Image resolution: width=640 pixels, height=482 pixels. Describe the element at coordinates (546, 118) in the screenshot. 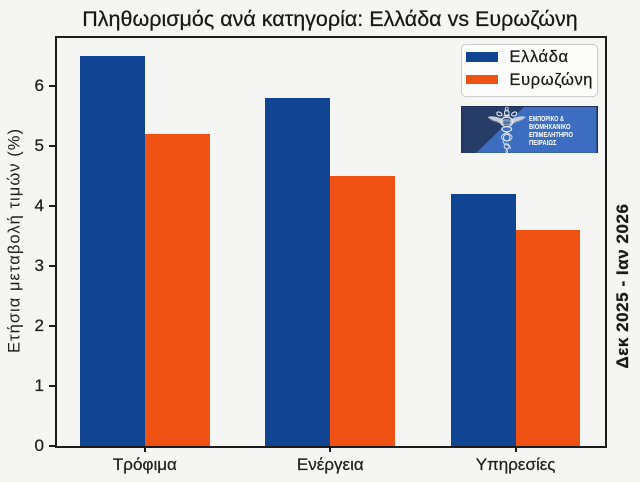

I see `svg-text: ΕΜΠΟΡΙΚΟ &` at that location.